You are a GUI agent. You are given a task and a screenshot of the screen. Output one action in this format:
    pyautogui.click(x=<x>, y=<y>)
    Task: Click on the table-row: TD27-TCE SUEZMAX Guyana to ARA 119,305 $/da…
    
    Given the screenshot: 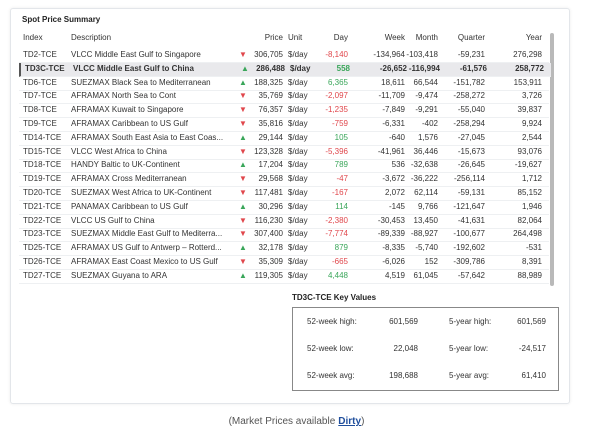 What is the action you would take?
    pyautogui.click(x=284, y=277)
    